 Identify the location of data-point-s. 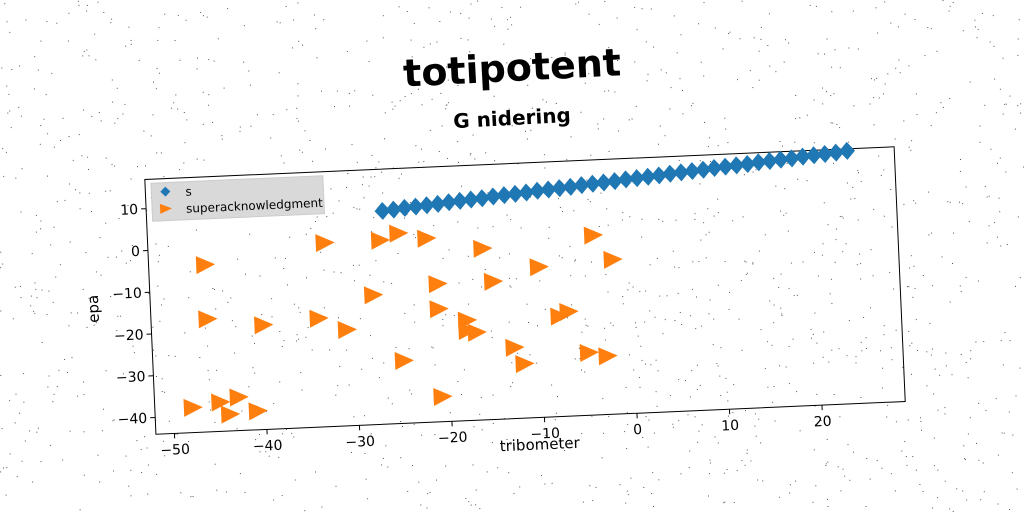
(570, 186).